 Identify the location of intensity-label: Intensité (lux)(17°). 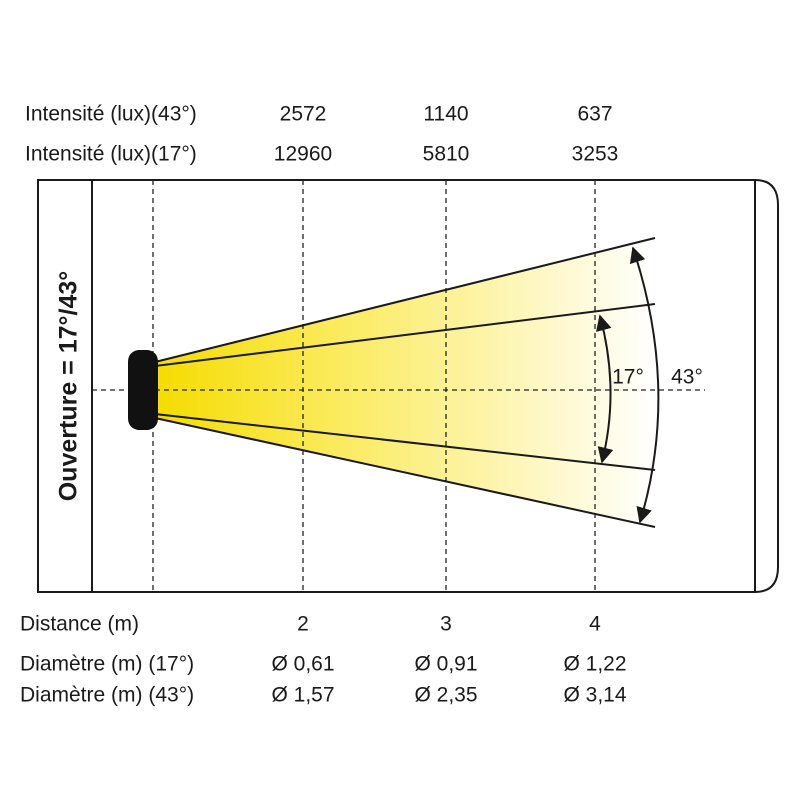
(111, 154).